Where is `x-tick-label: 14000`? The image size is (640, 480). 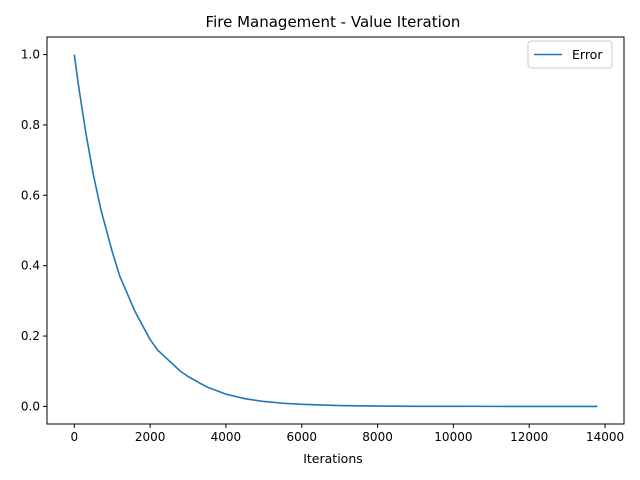 x-tick-label: 14000 is located at coordinates (605, 437).